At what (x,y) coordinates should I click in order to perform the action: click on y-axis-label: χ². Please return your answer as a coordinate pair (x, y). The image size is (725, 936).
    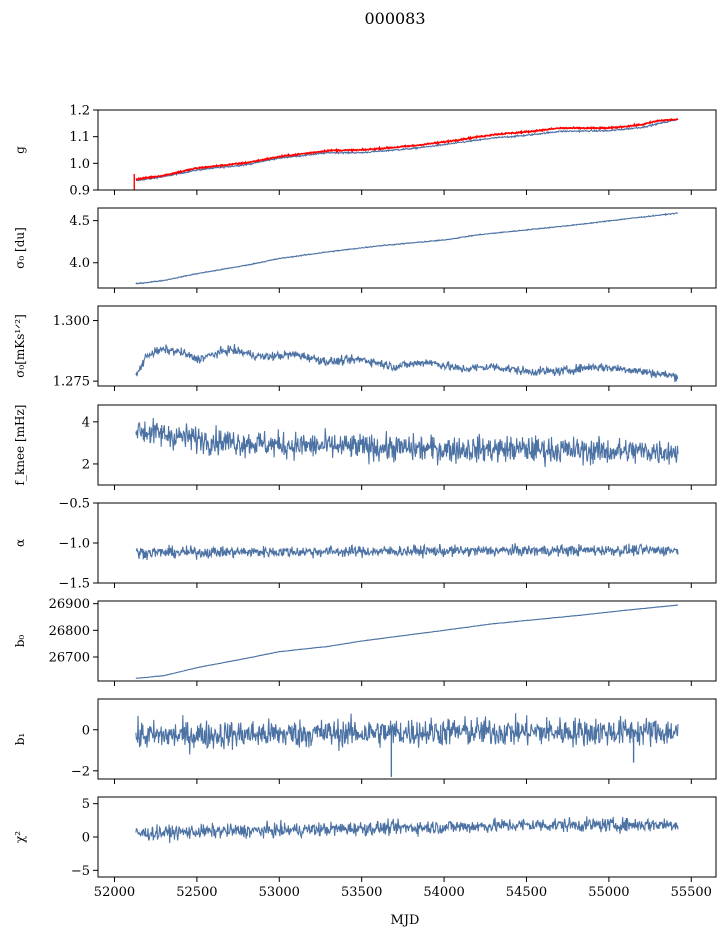
    Looking at the image, I should click on (20, 837).